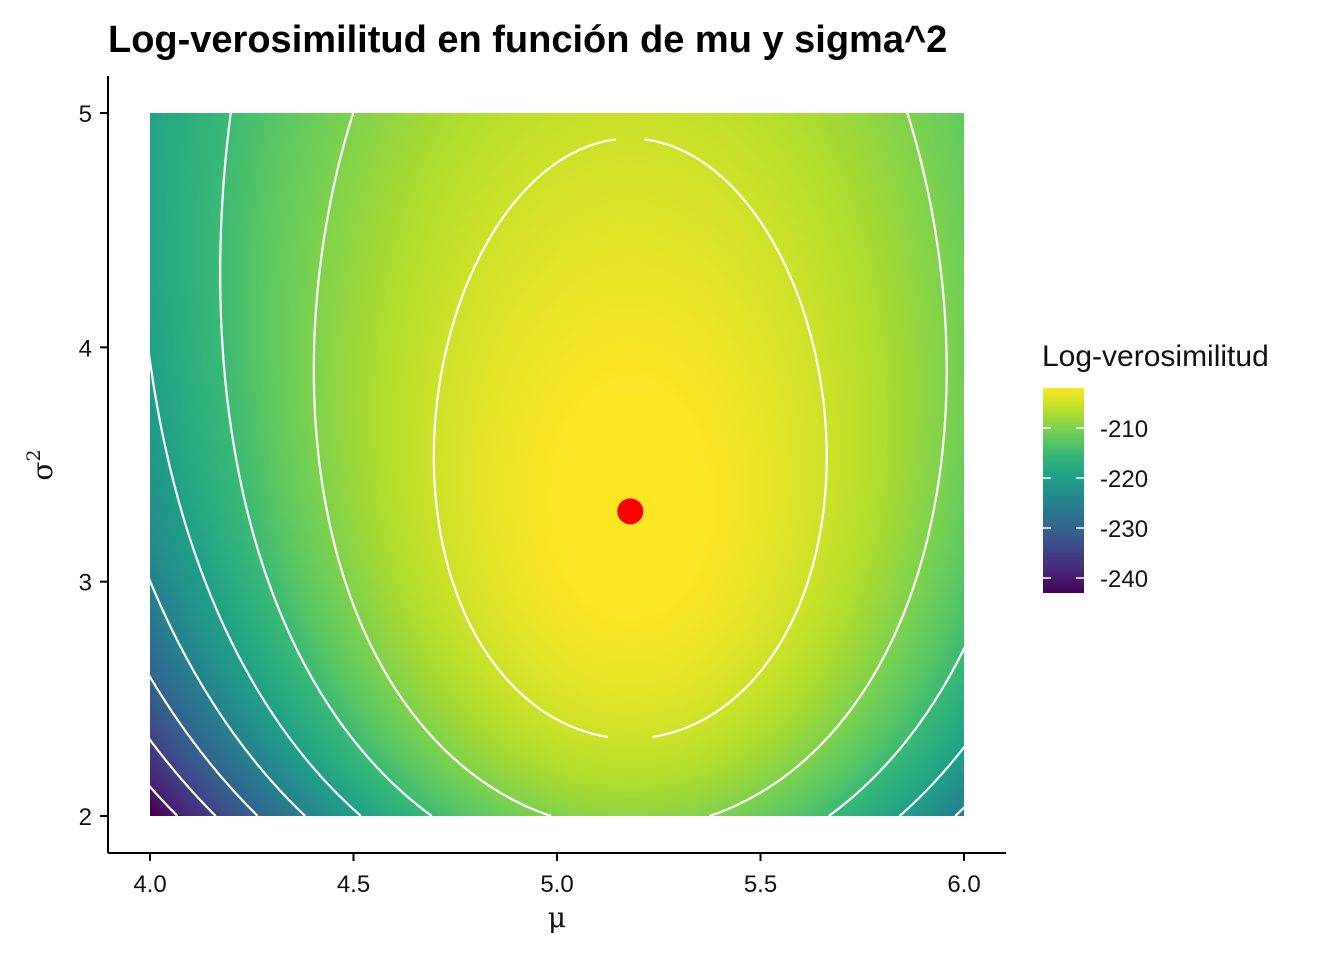 The height and width of the screenshot is (960, 1344). What do you see at coordinates (963, 884) in the screenshot?
I see `x-tick-label: 6.0` at bounding box center [963, 884].